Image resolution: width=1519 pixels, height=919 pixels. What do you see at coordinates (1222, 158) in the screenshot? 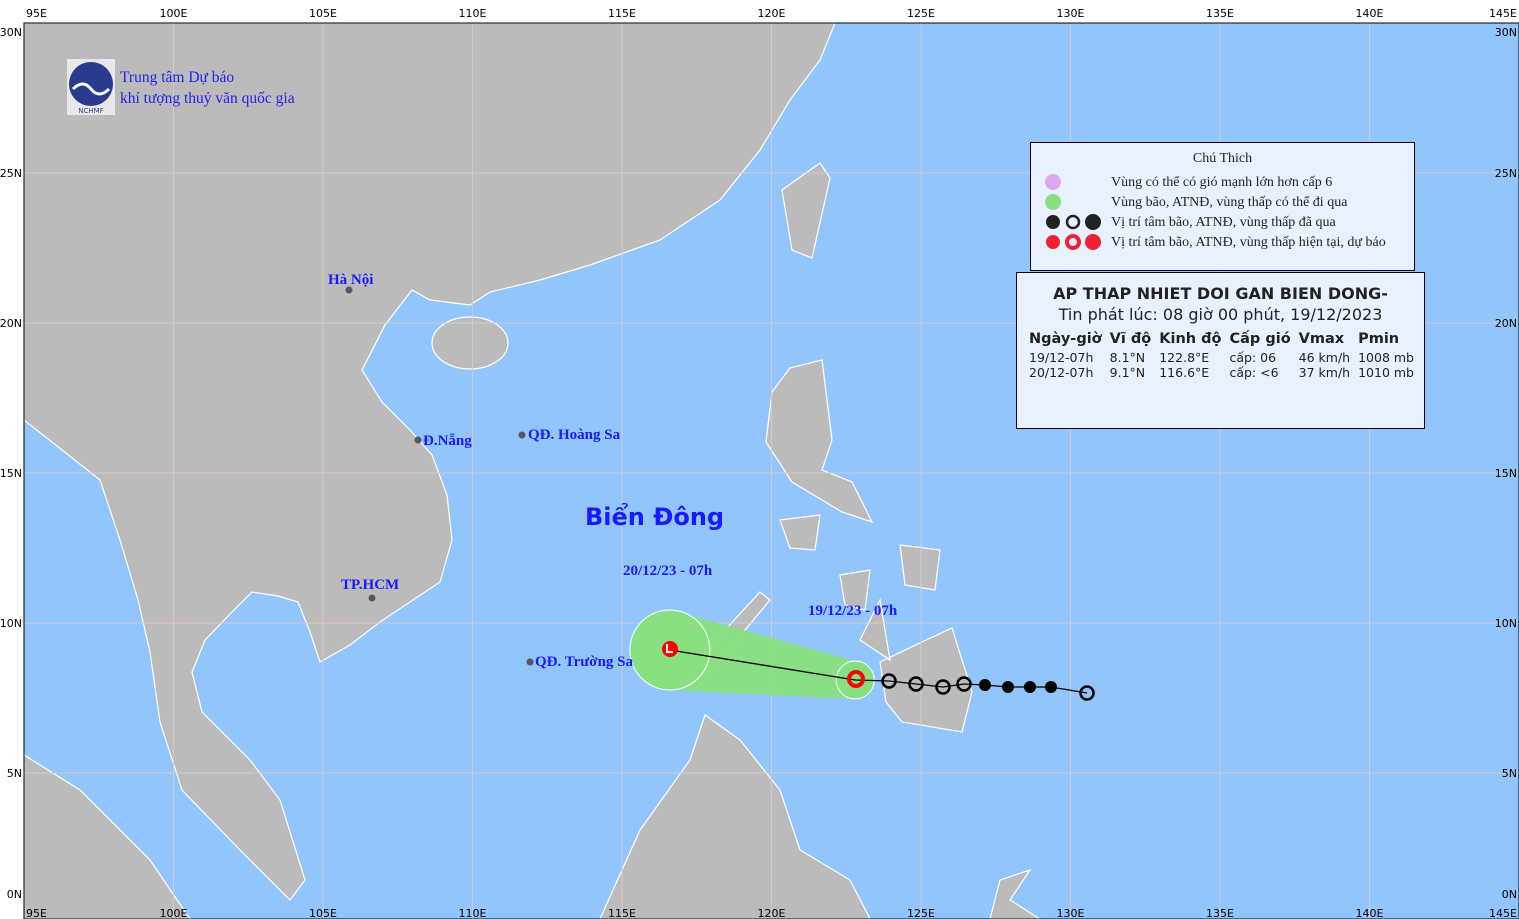
I see `legend-title: Chú Thich` at bounding box center [1222, 158].